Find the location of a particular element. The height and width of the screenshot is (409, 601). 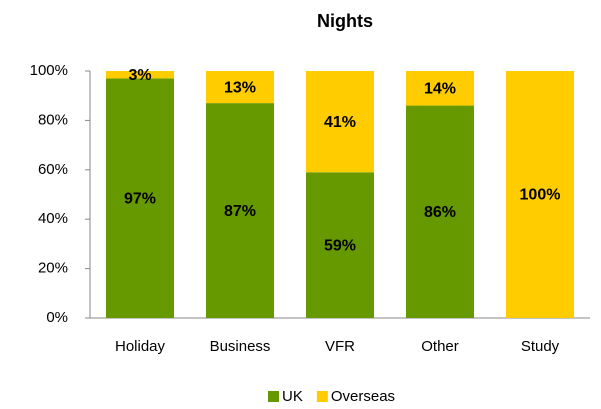

data-label: 87% is located at coordinates (240, 211).